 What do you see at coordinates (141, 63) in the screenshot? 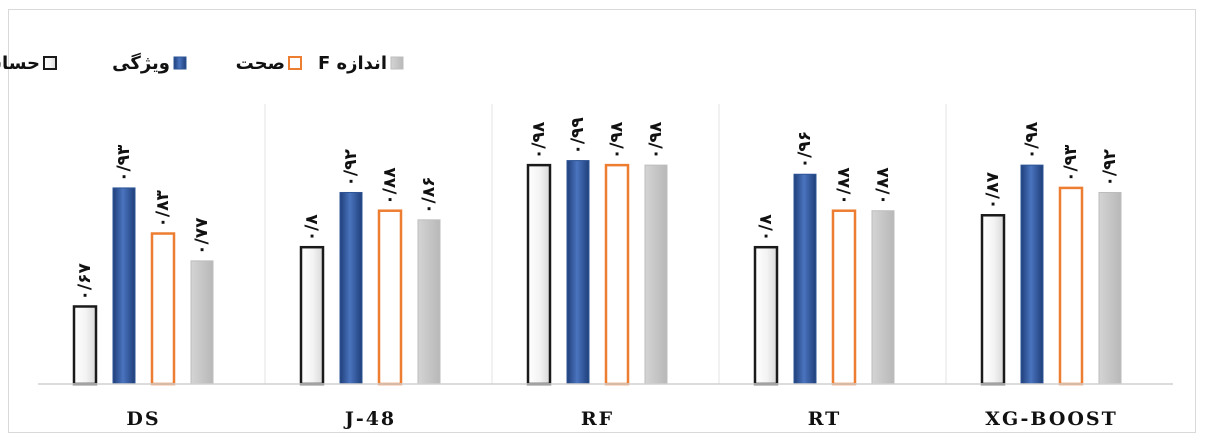
I see `legend-label: ویژگی` at bounding box center [141, 63].